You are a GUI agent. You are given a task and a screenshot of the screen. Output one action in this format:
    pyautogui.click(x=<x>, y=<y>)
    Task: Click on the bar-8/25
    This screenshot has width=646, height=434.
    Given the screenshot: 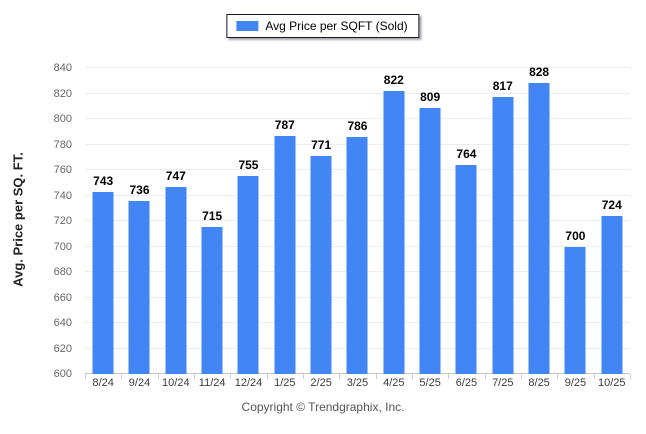 What is the action you would take?
    pyautogui.click(x=539, y=228)
    